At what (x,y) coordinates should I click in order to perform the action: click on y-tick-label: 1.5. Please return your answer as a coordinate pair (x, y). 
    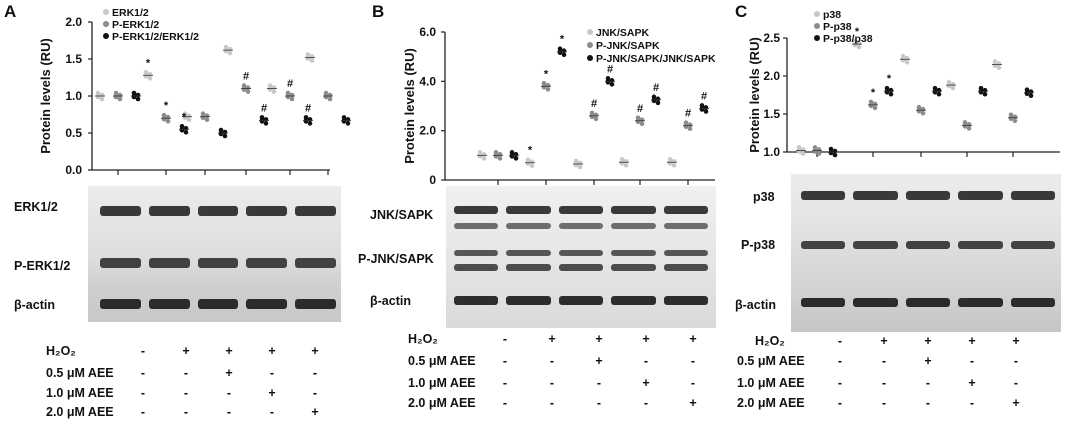
    Looking at the image, I should click on (73, 59).